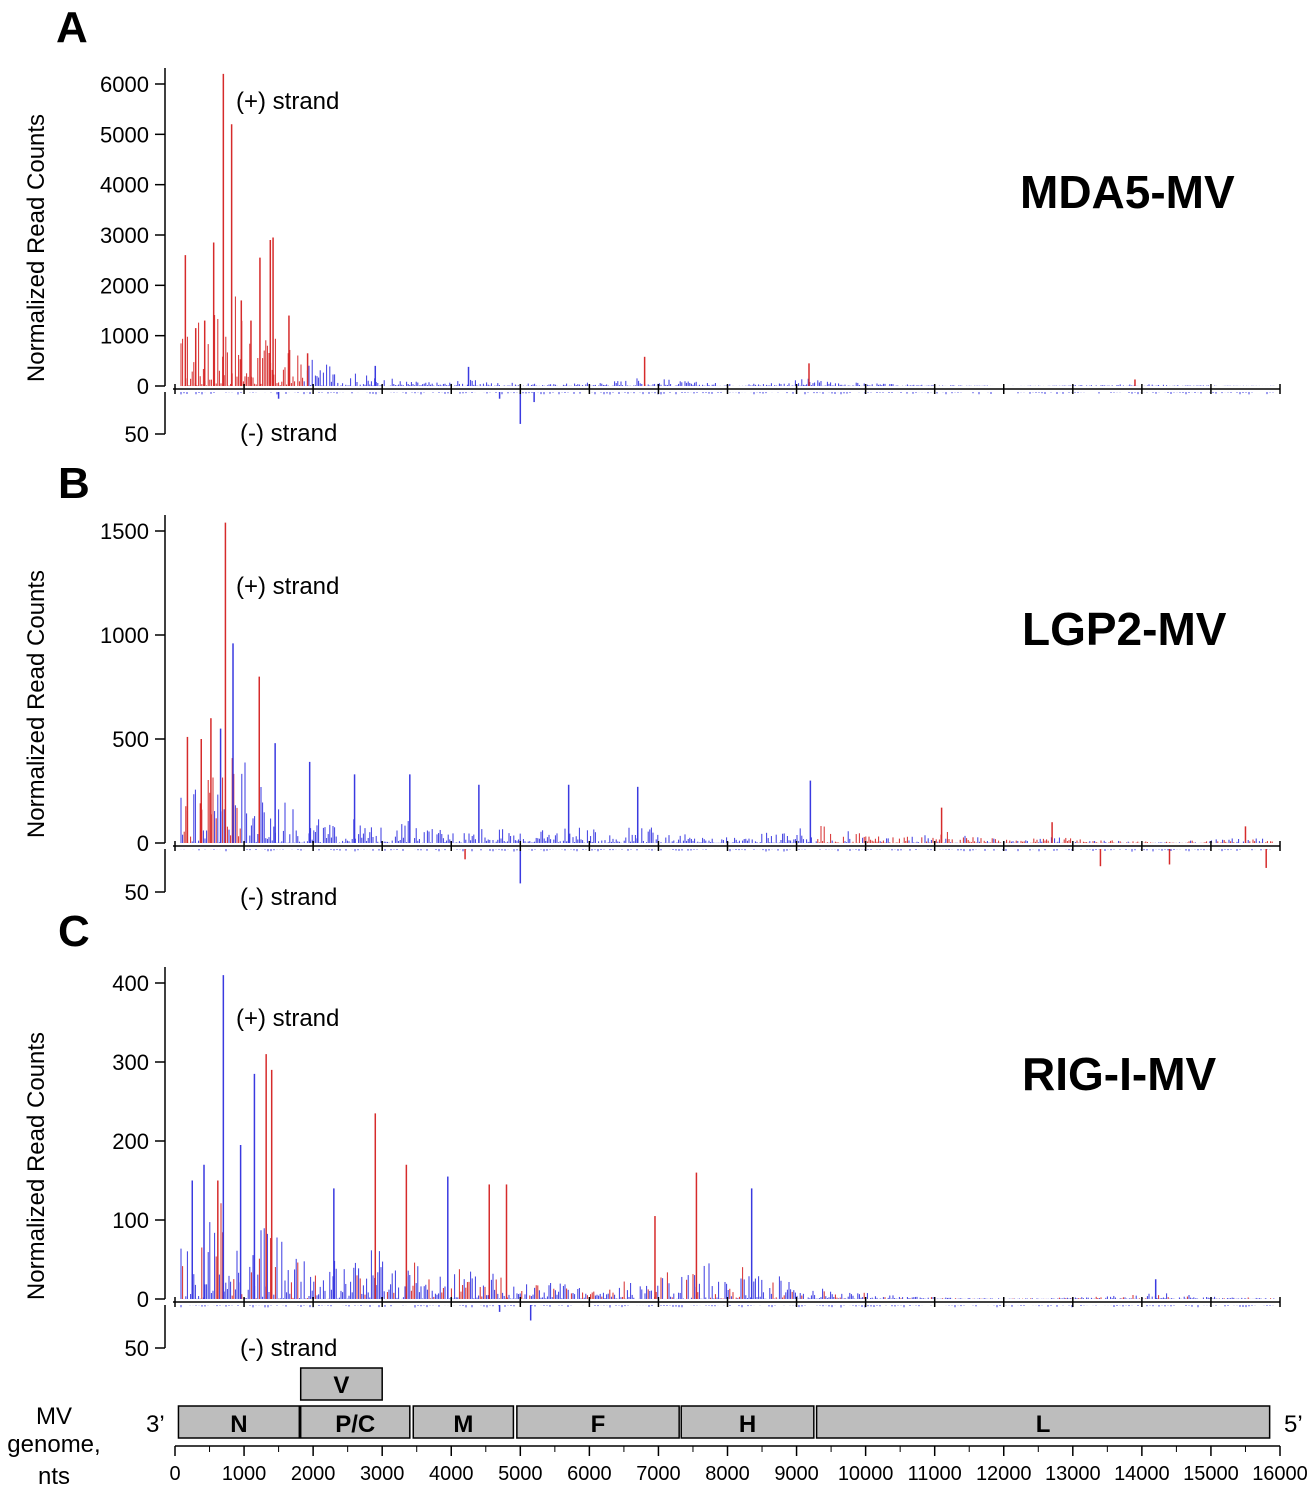 This screenshot has height=1500, width=1311. Describe the element at coordinates (130, 983) in the screenshot. I see `y-tick-label-c: 400` at that location.